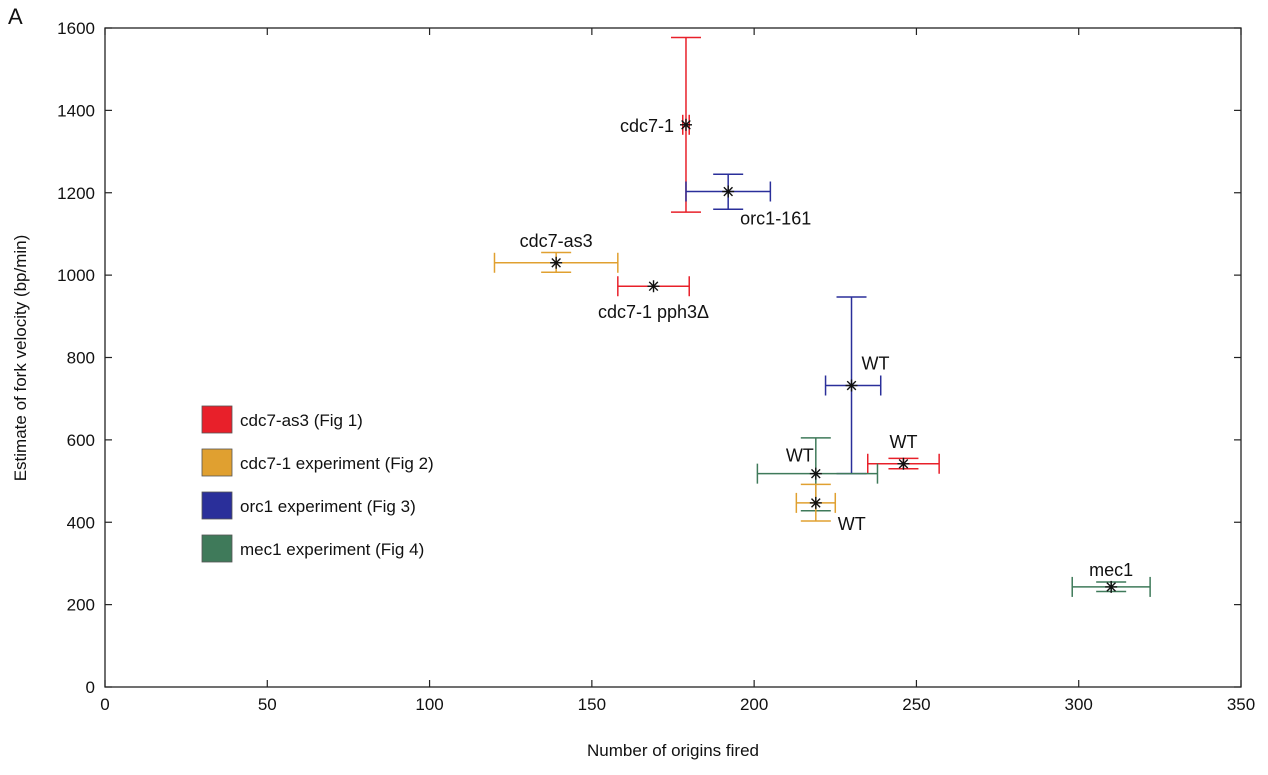 The width and height of the screenshot is (1268, 775). What do you see at coordinates (1079, 704) in the screenshot?
I see `x-tick-label: 300` at bounding box center [1079, 704].